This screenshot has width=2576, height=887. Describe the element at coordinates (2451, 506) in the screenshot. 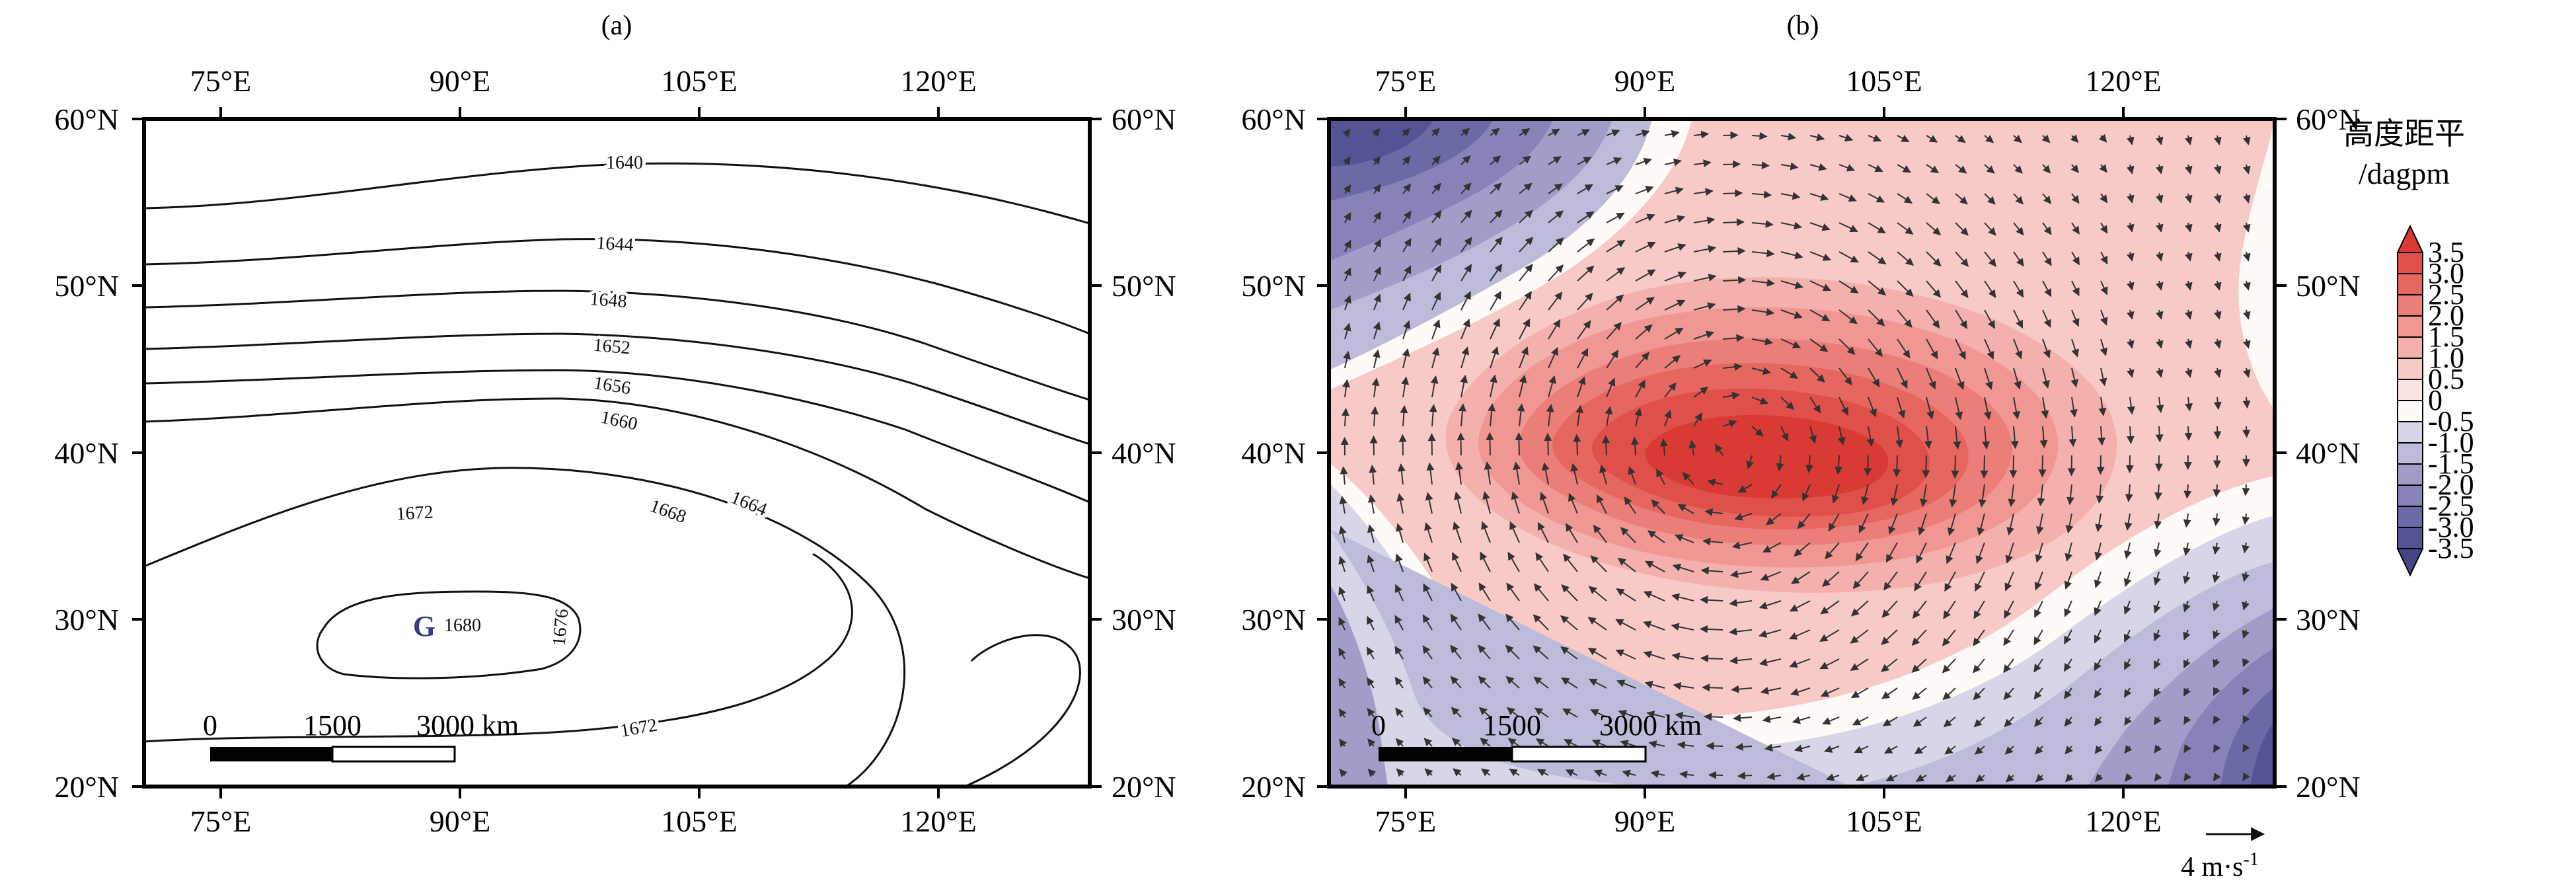

I see `colorbar-tick-label: -2.5` at that location.